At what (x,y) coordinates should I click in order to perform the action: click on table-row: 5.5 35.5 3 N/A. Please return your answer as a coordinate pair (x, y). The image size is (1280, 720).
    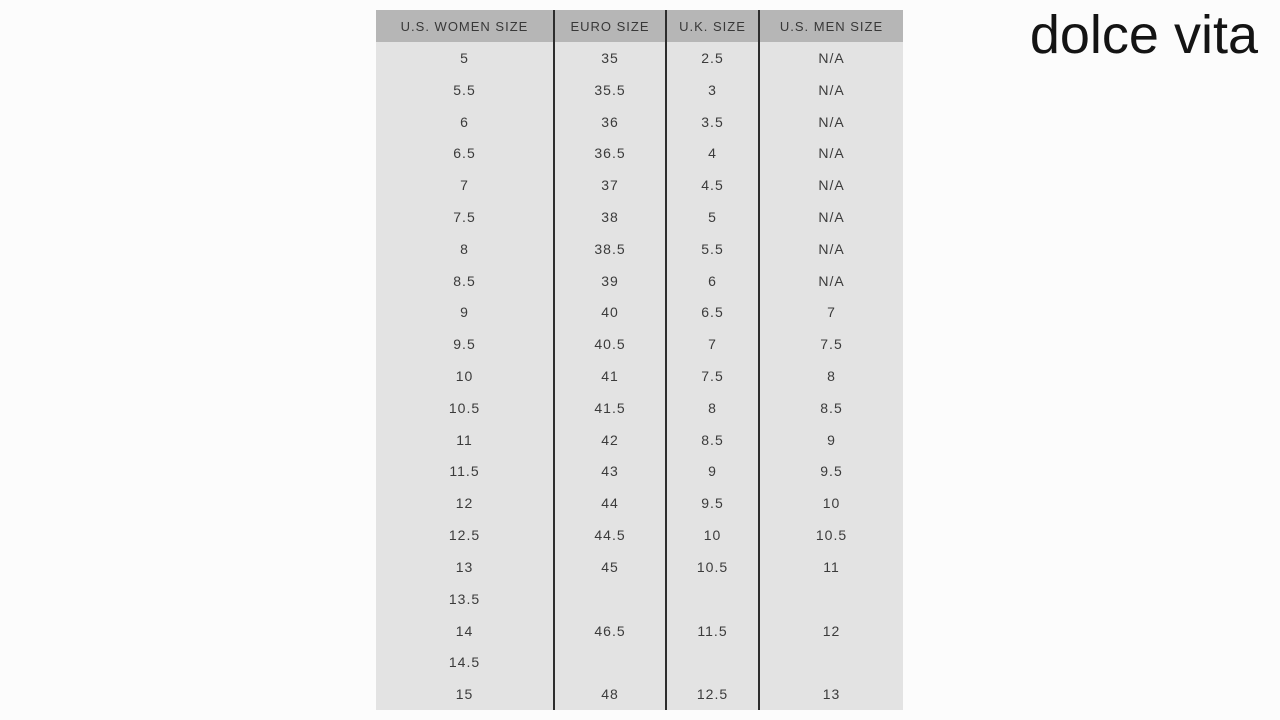
    Looking at the image, I should click on (639, 89).